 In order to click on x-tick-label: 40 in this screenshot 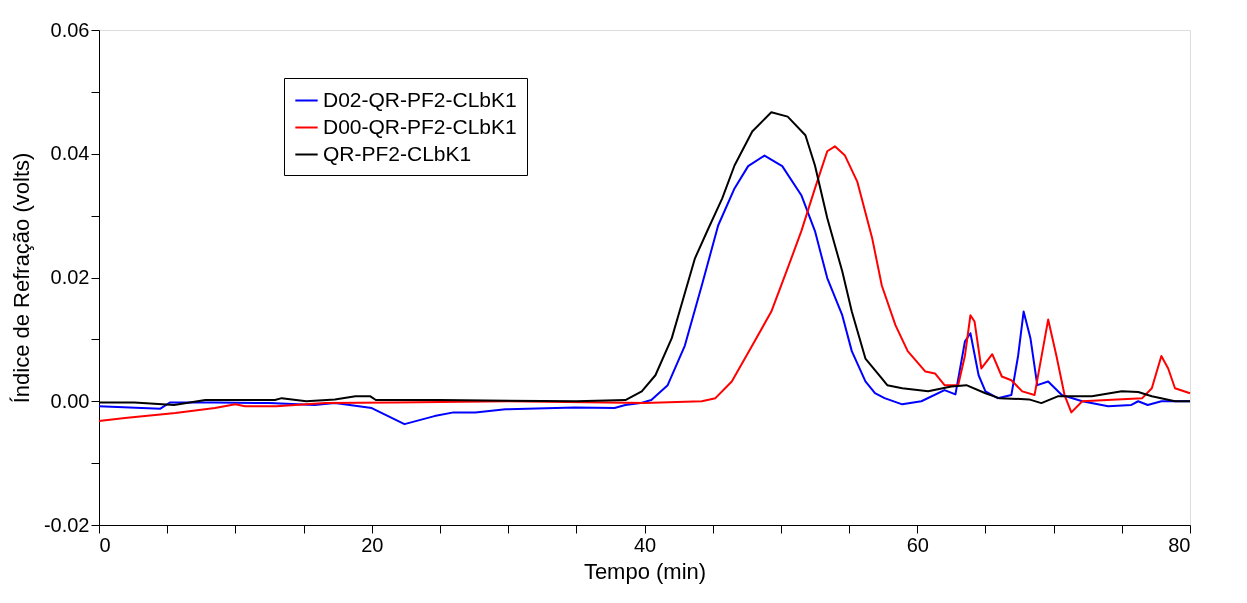, I will do `click(645, 544)`.